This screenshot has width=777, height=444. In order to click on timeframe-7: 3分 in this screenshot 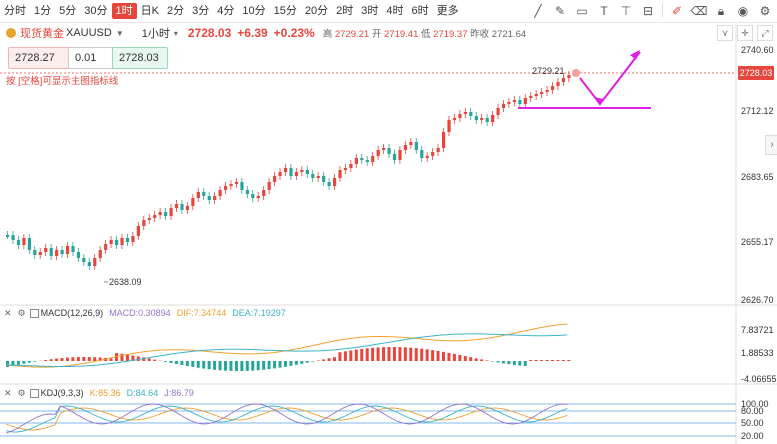, I will do `click(201, 11)`.